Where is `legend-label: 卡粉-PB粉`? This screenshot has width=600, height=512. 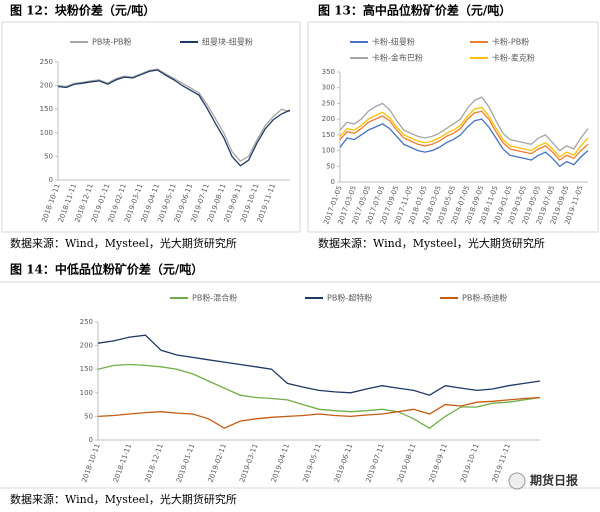 legend-label: 卡粉-PB粉 is located at coordinates (510, 42).